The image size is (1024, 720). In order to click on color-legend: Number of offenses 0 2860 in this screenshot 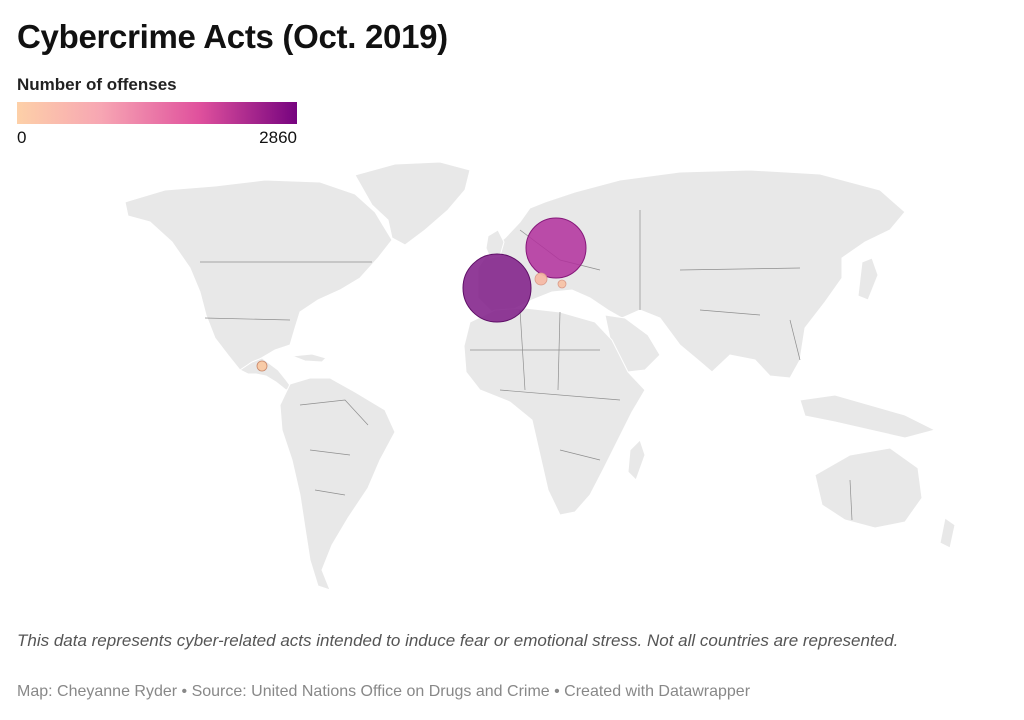, I will do `click(158, 112)`.